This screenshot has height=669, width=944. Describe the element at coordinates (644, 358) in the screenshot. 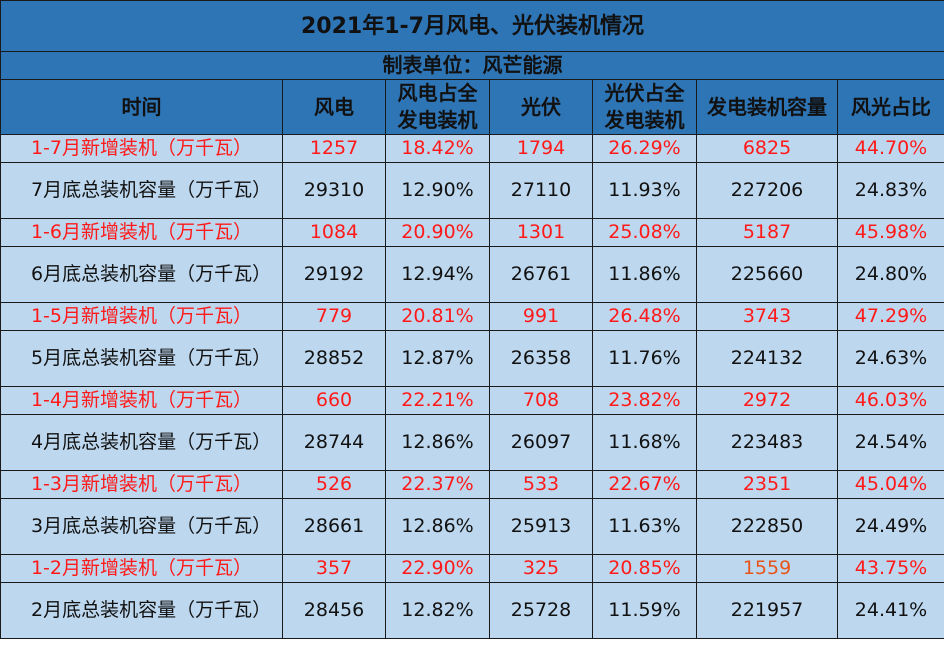

I see `cell-solar-share: 11.76%` at that location.